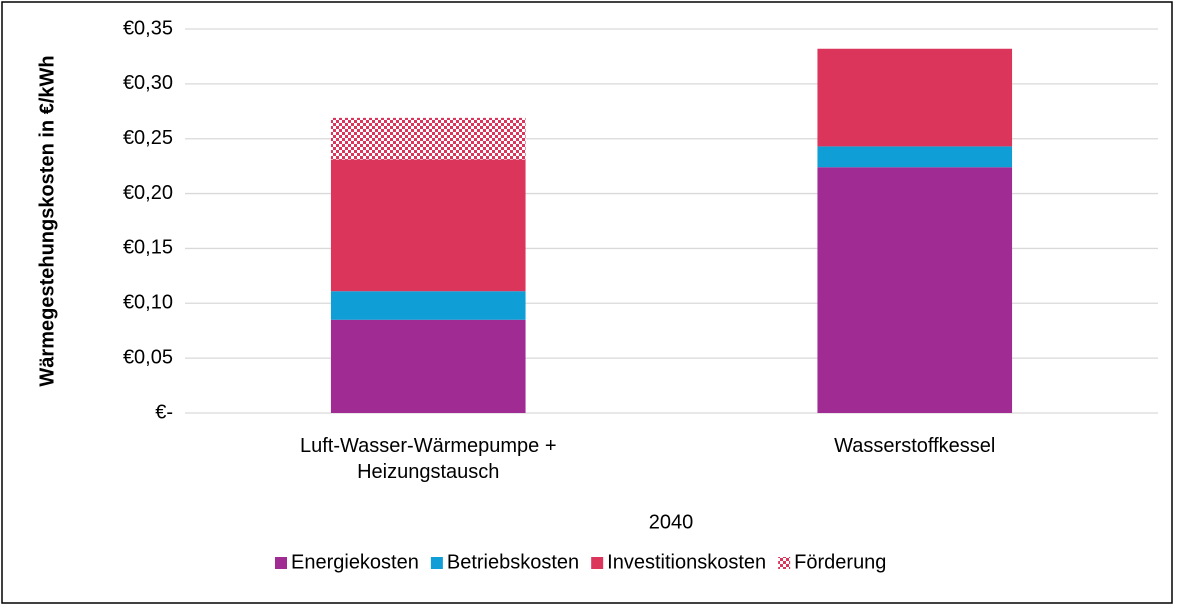 Image resolution: width=1182 pixels, height=612 pixels. What do you see at coordinates (428, 459) in the screenshot?
I see `x-tick-label: Luft-Wasser-Wärmepumpe + Heizungstausch` at bounding box center [428, 459].